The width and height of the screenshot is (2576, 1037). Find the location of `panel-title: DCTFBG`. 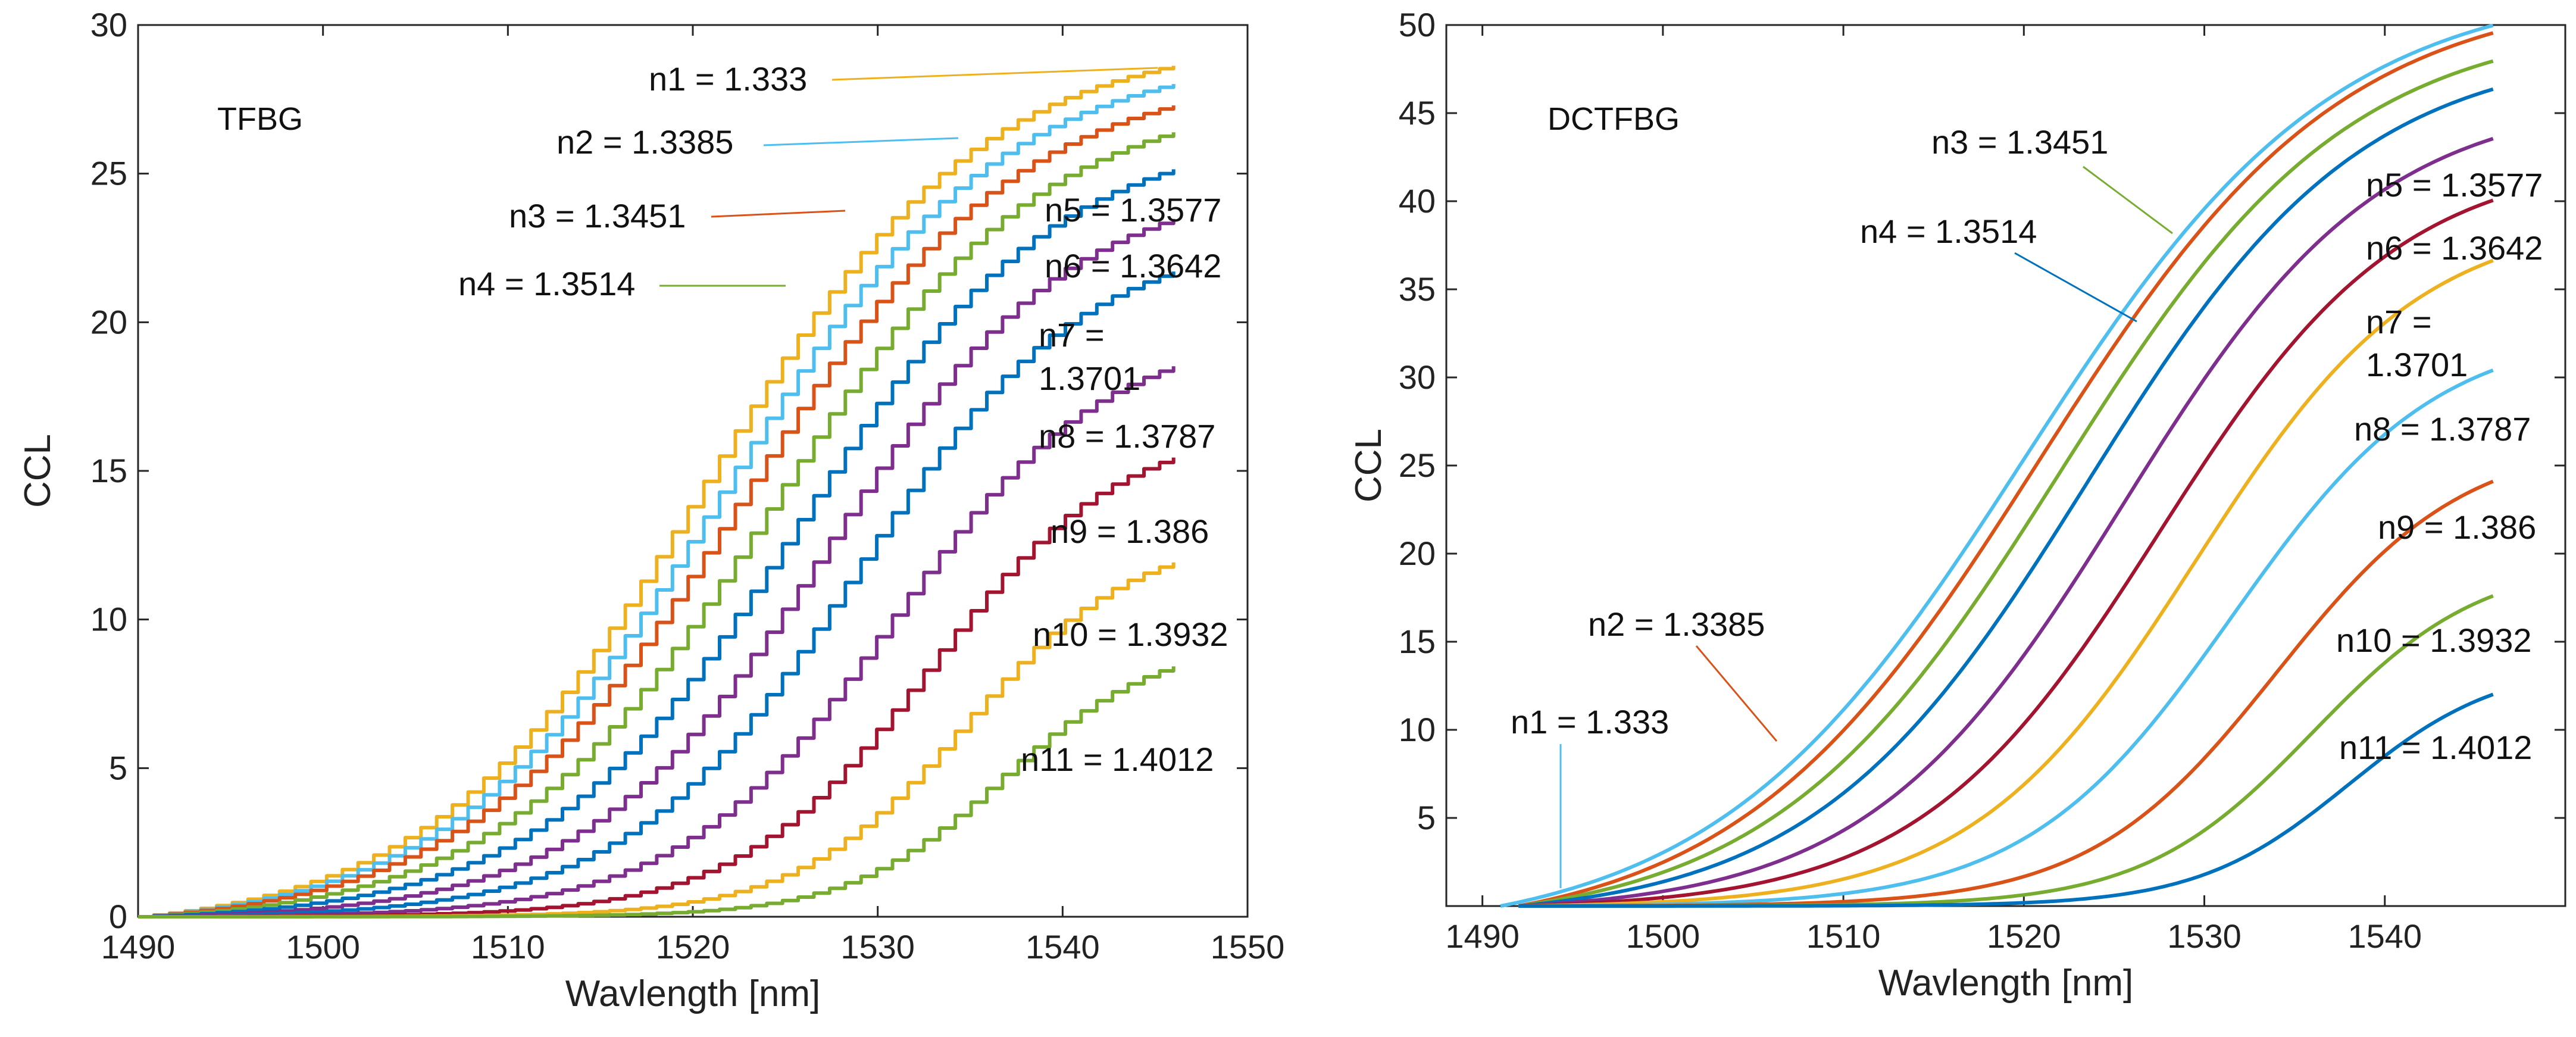

panel-title: DCTFBG is located at coordinates (1614, 119).